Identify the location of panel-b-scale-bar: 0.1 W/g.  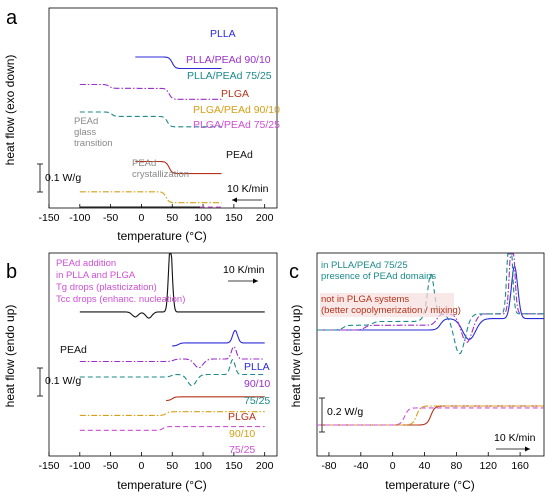
(59, 382).